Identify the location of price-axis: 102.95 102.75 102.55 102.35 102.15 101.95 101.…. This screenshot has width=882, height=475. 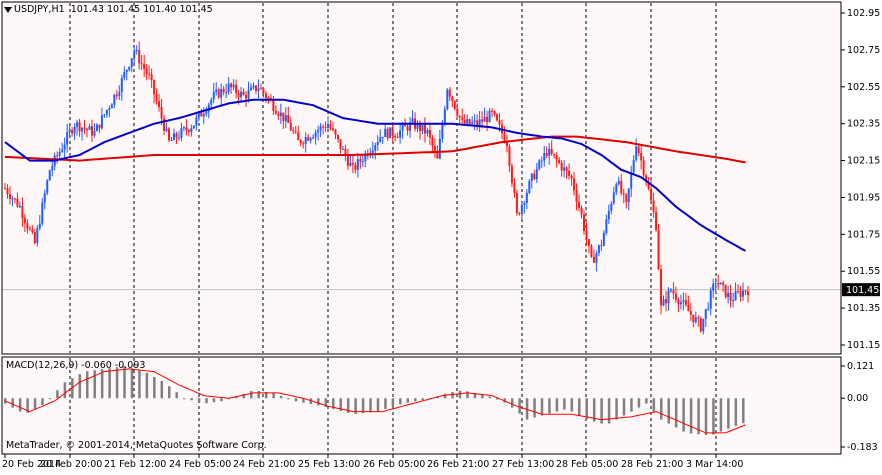
(860, 179).